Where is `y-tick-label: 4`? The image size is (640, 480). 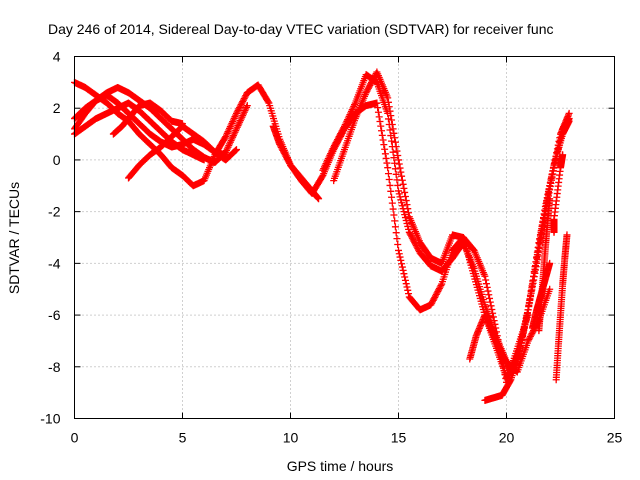
y-tick-label: 4 is located at coordinates (57, 57).